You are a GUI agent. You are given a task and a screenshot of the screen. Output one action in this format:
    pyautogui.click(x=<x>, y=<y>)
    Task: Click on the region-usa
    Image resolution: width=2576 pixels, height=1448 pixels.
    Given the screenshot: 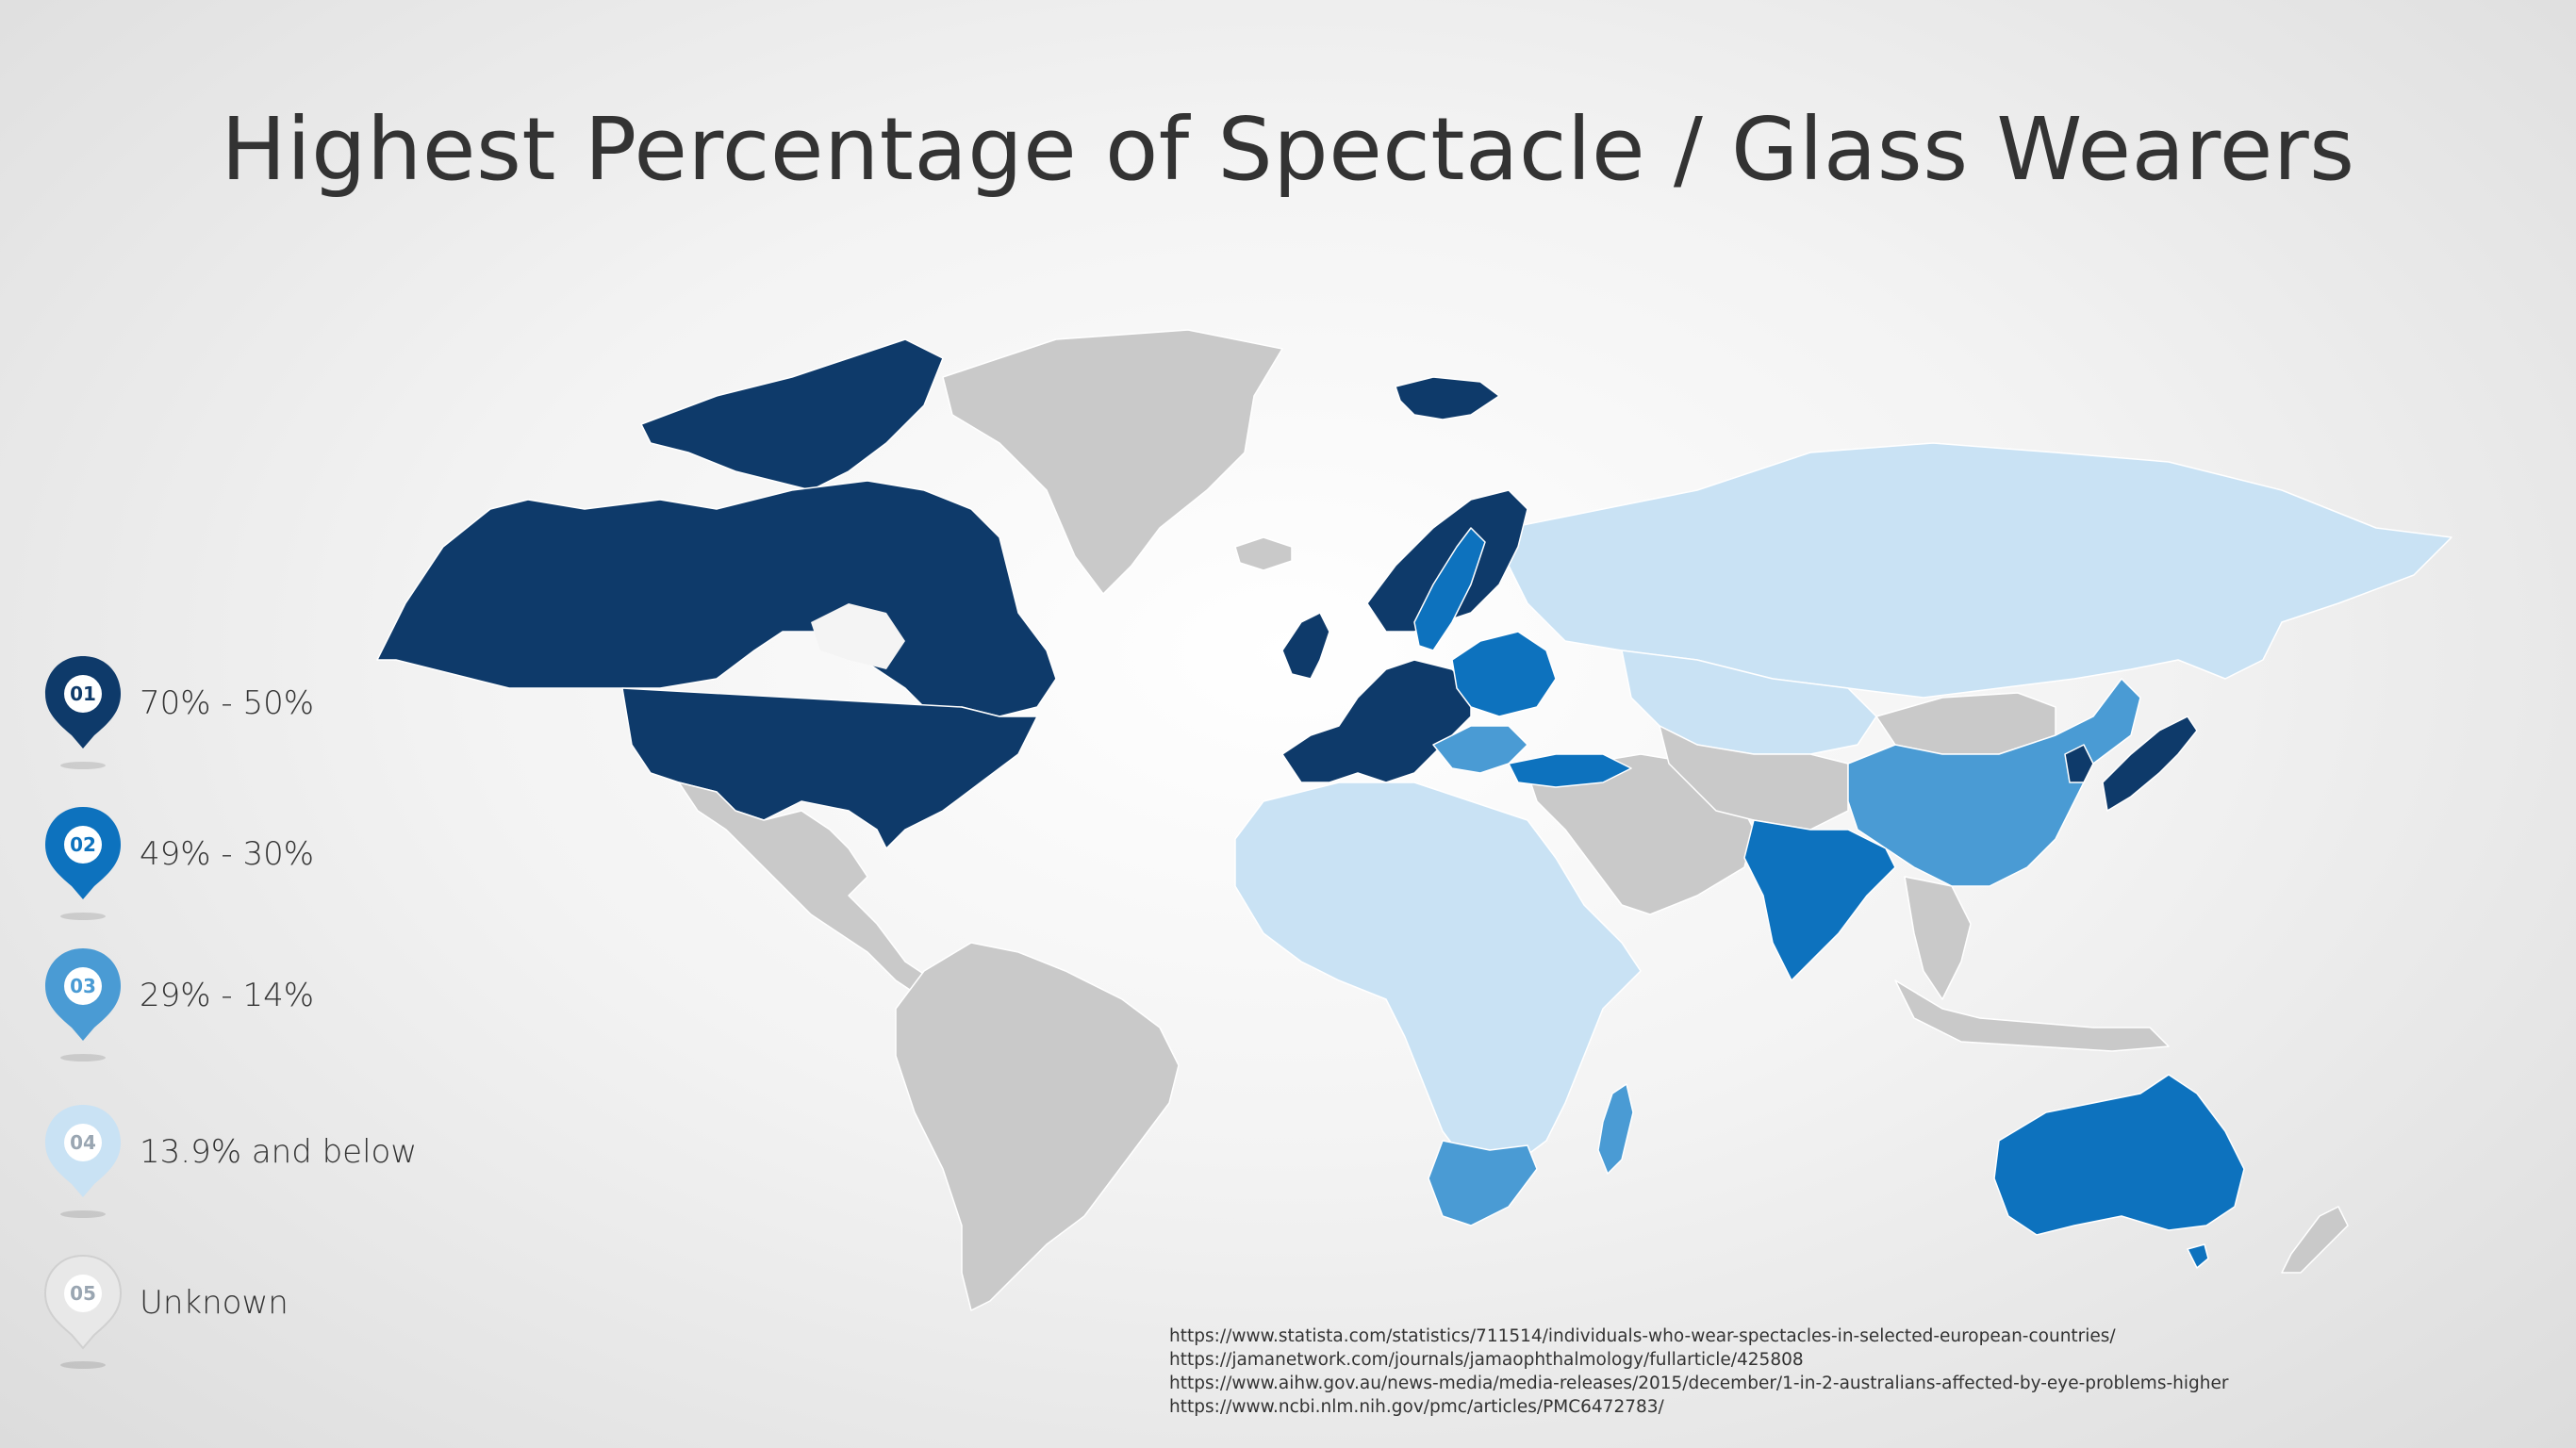 What is the action you would take?
    pyautogui.click(x=829, y=768)
    